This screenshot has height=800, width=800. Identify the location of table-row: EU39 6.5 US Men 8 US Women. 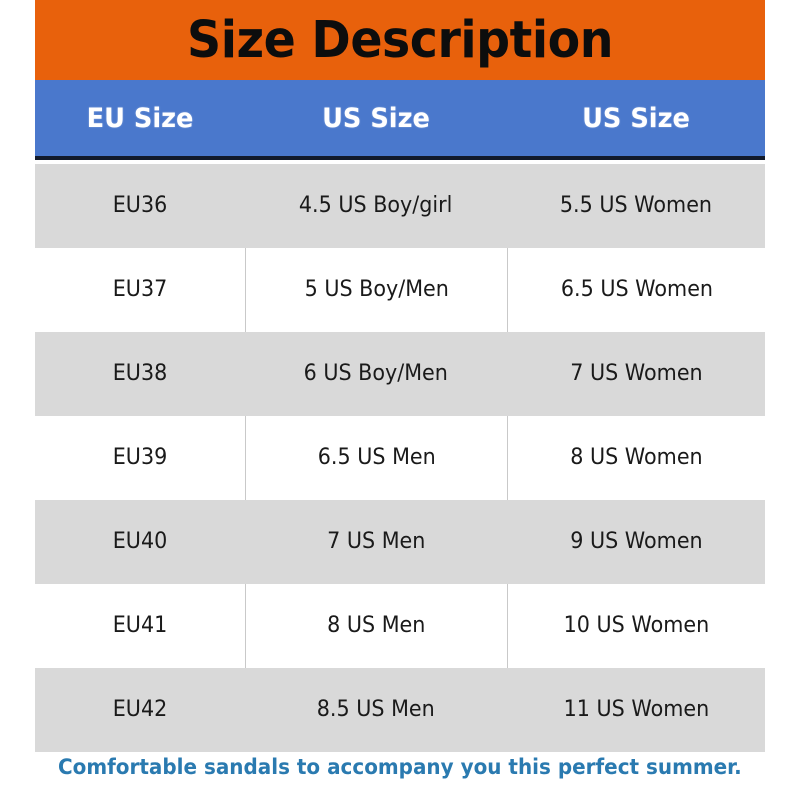
(400, 458).